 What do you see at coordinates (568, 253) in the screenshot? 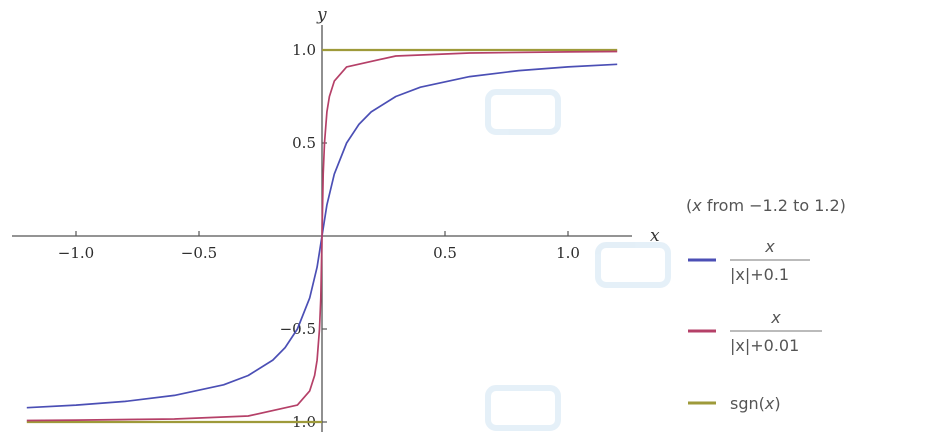
I see `x-tick-label-3: 1.0` at bounding box center [568, 253].